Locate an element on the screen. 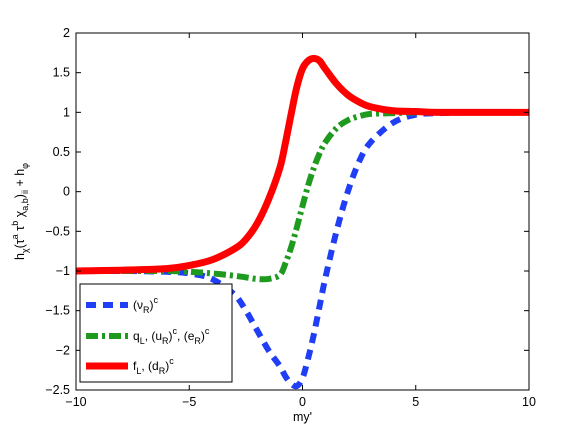  legend-label-part: , (d is located at coordinates (149, 366).